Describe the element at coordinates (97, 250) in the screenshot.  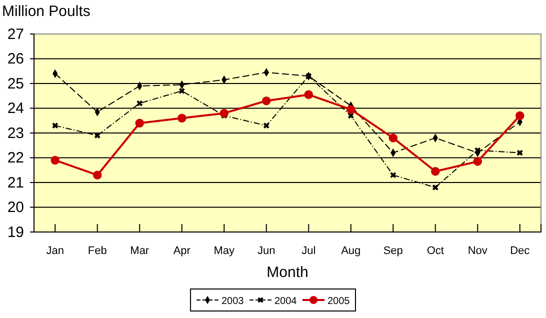
I see `x-tick-label: Feb` at that location.